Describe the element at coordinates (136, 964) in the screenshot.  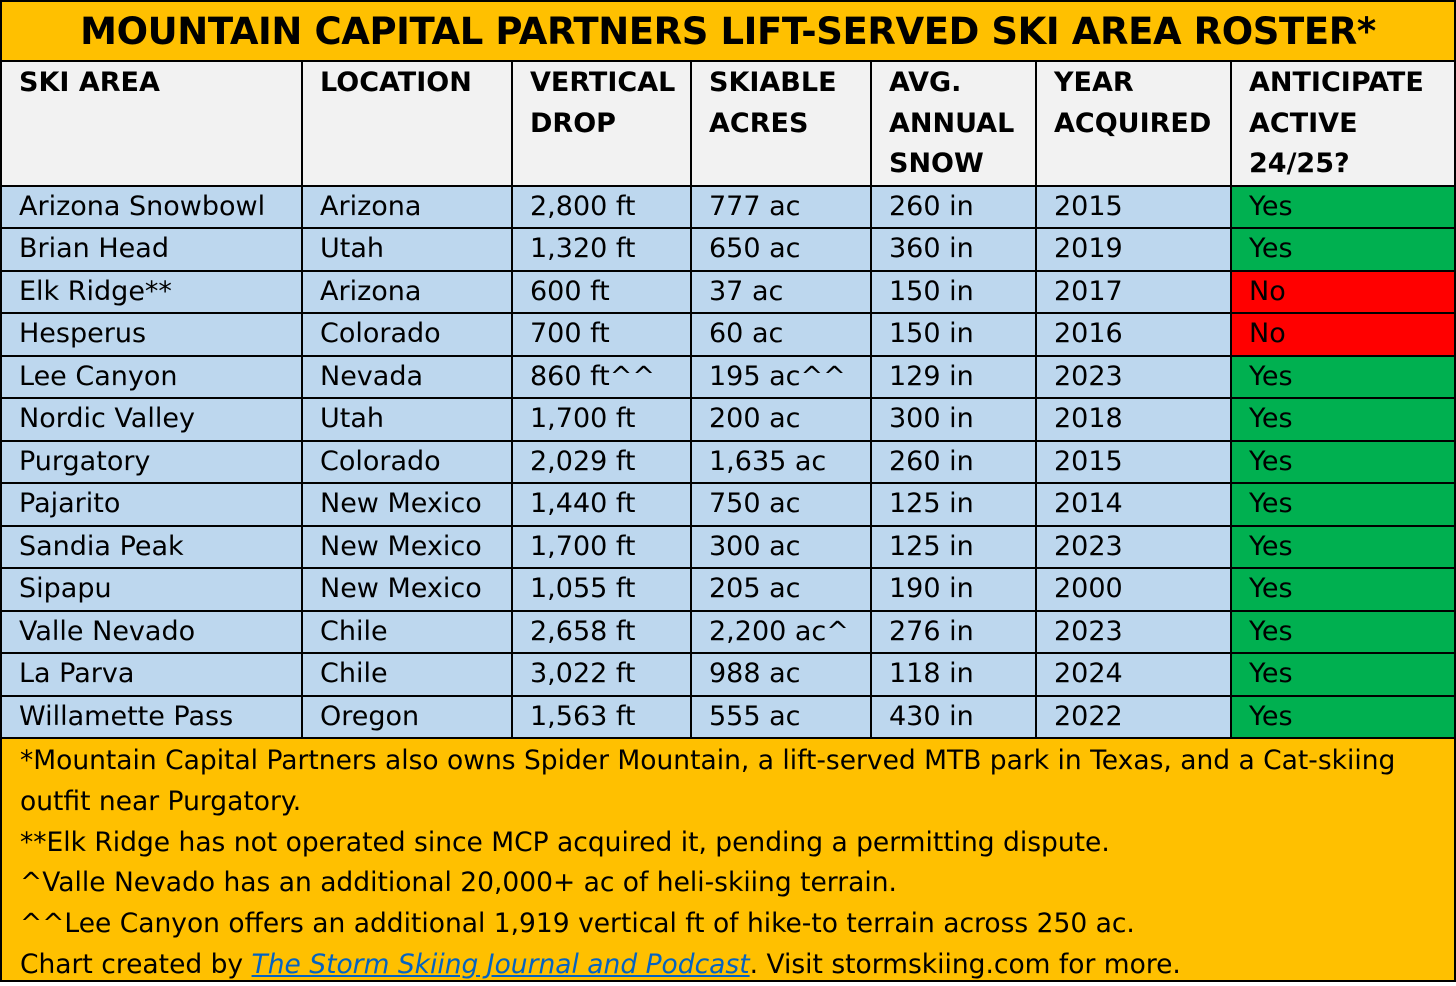
I see `credit-prefix: Chart created by` at that location.